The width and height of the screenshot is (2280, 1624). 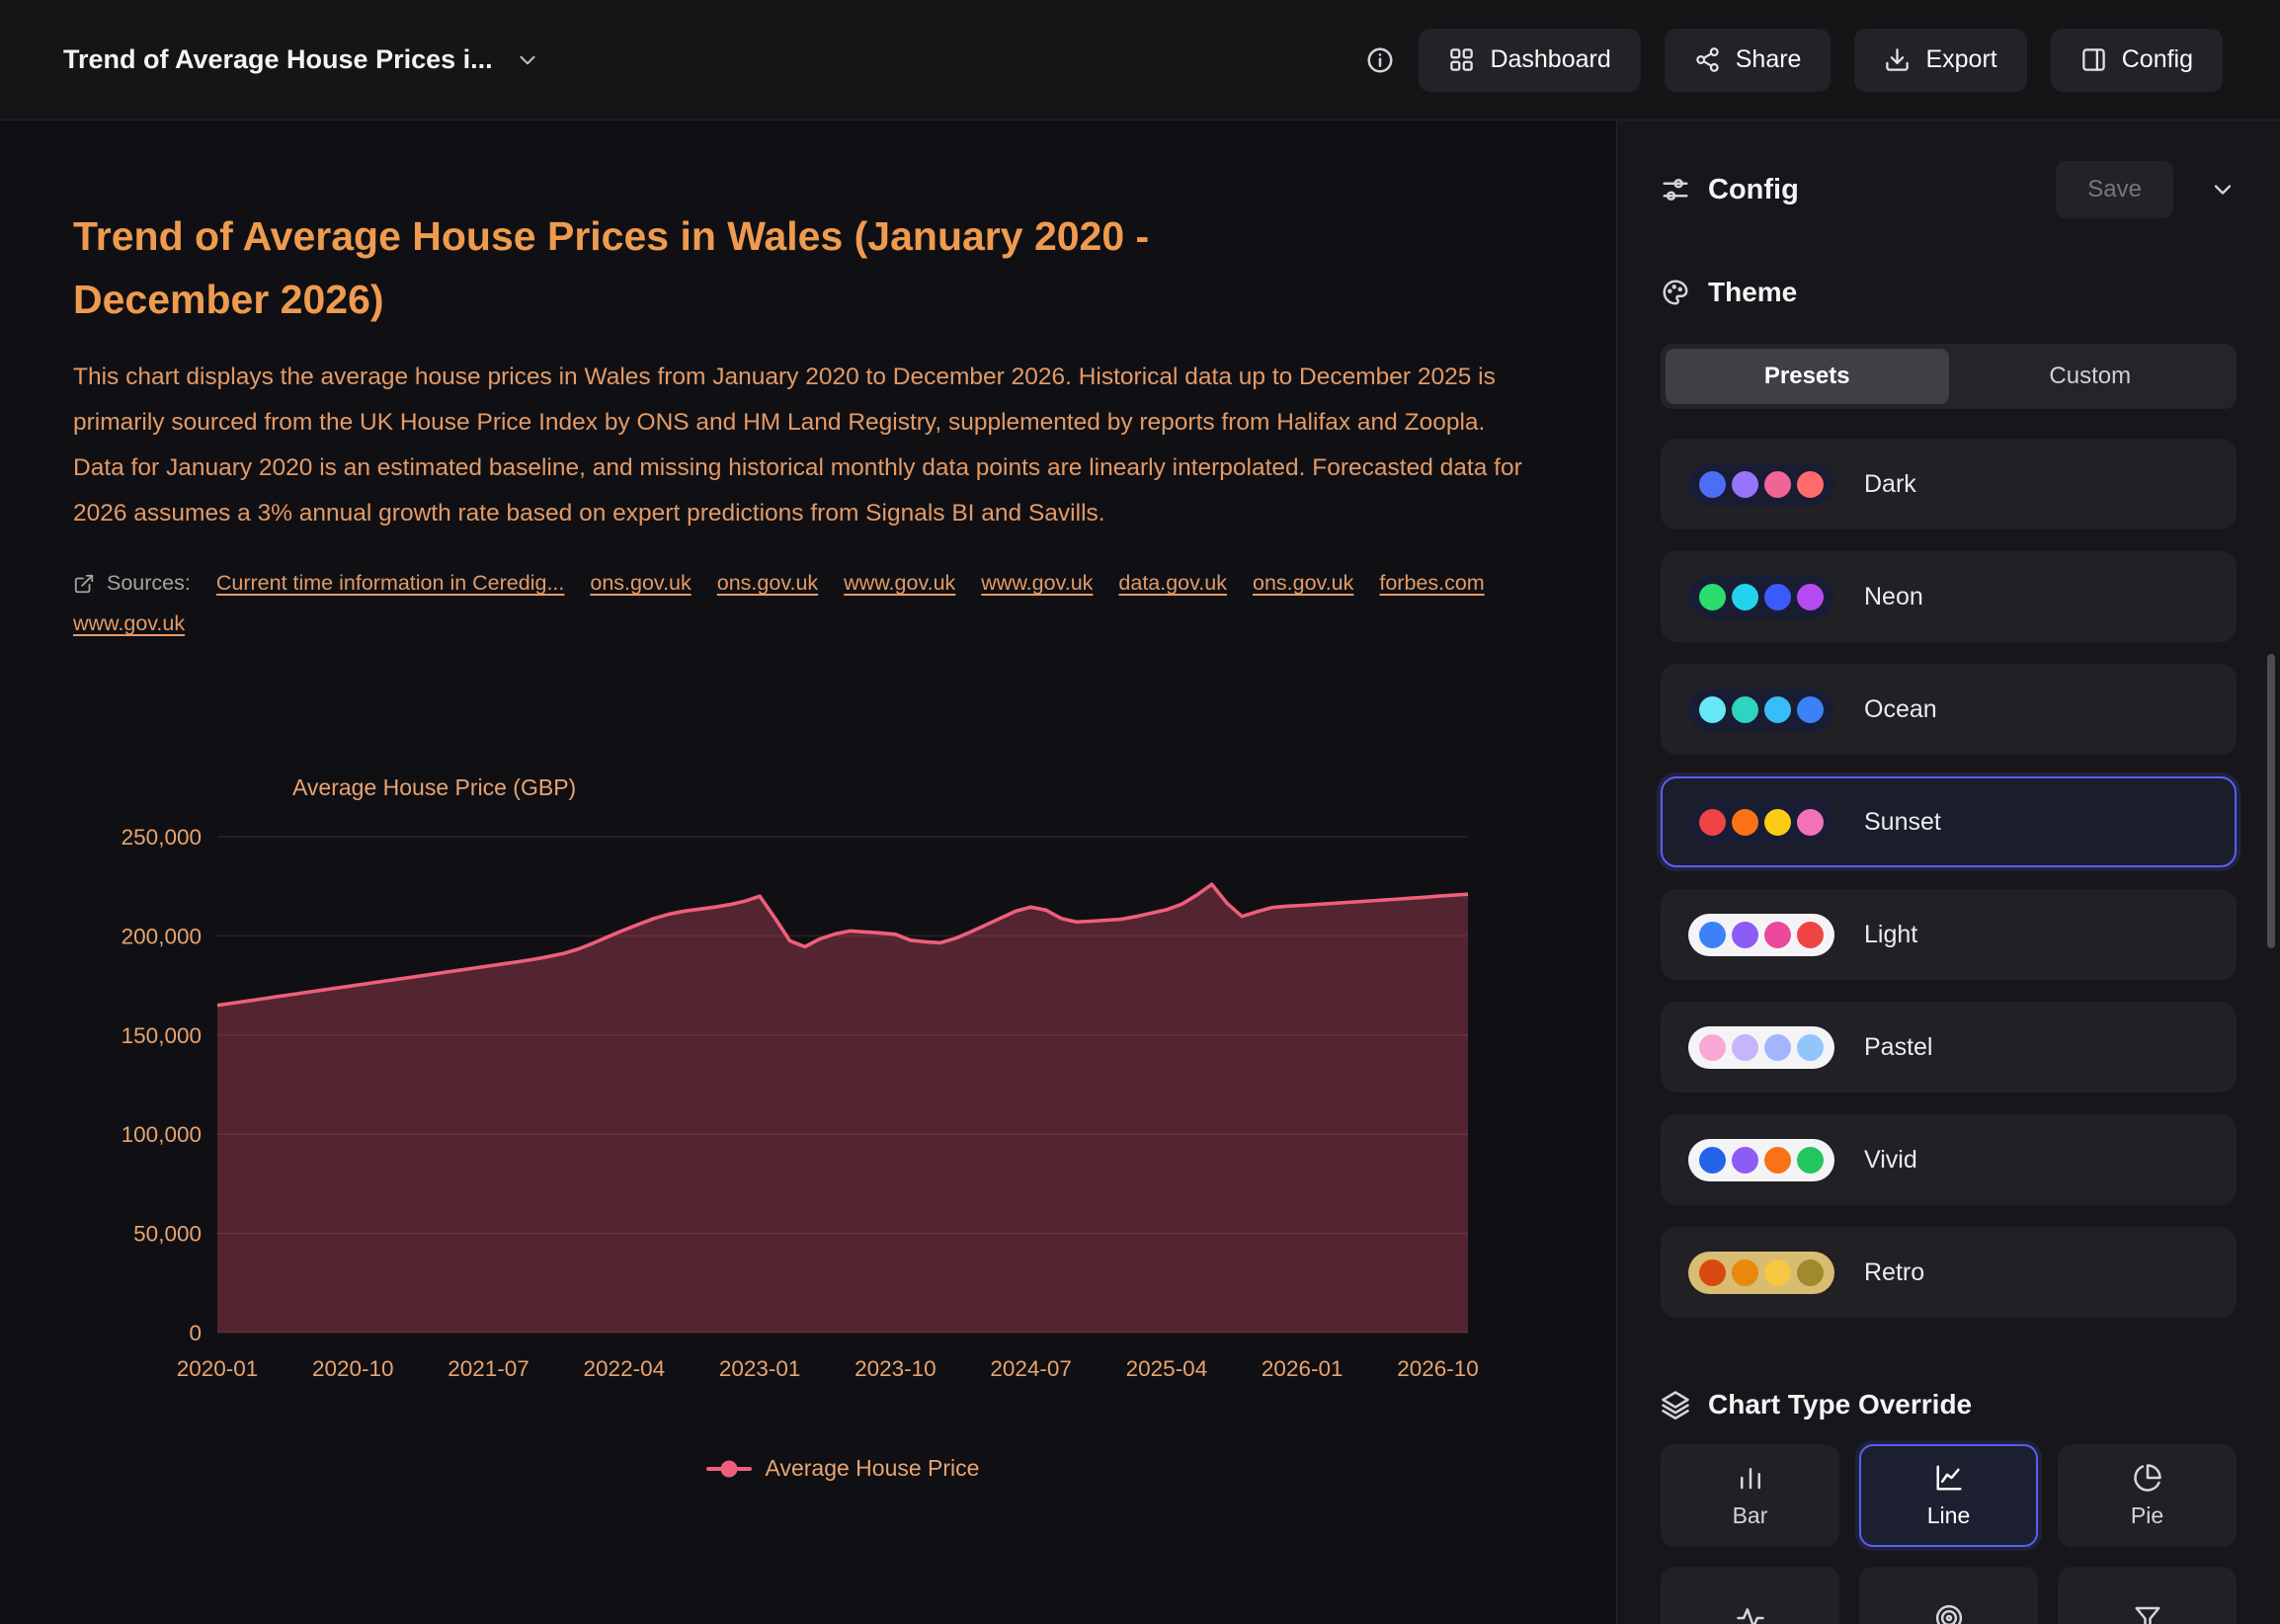 What do you see at coordinates (1438, 1368) in the screenshot?
I see `svg-text: 2026-10` at bounding box center [1438, 1368].